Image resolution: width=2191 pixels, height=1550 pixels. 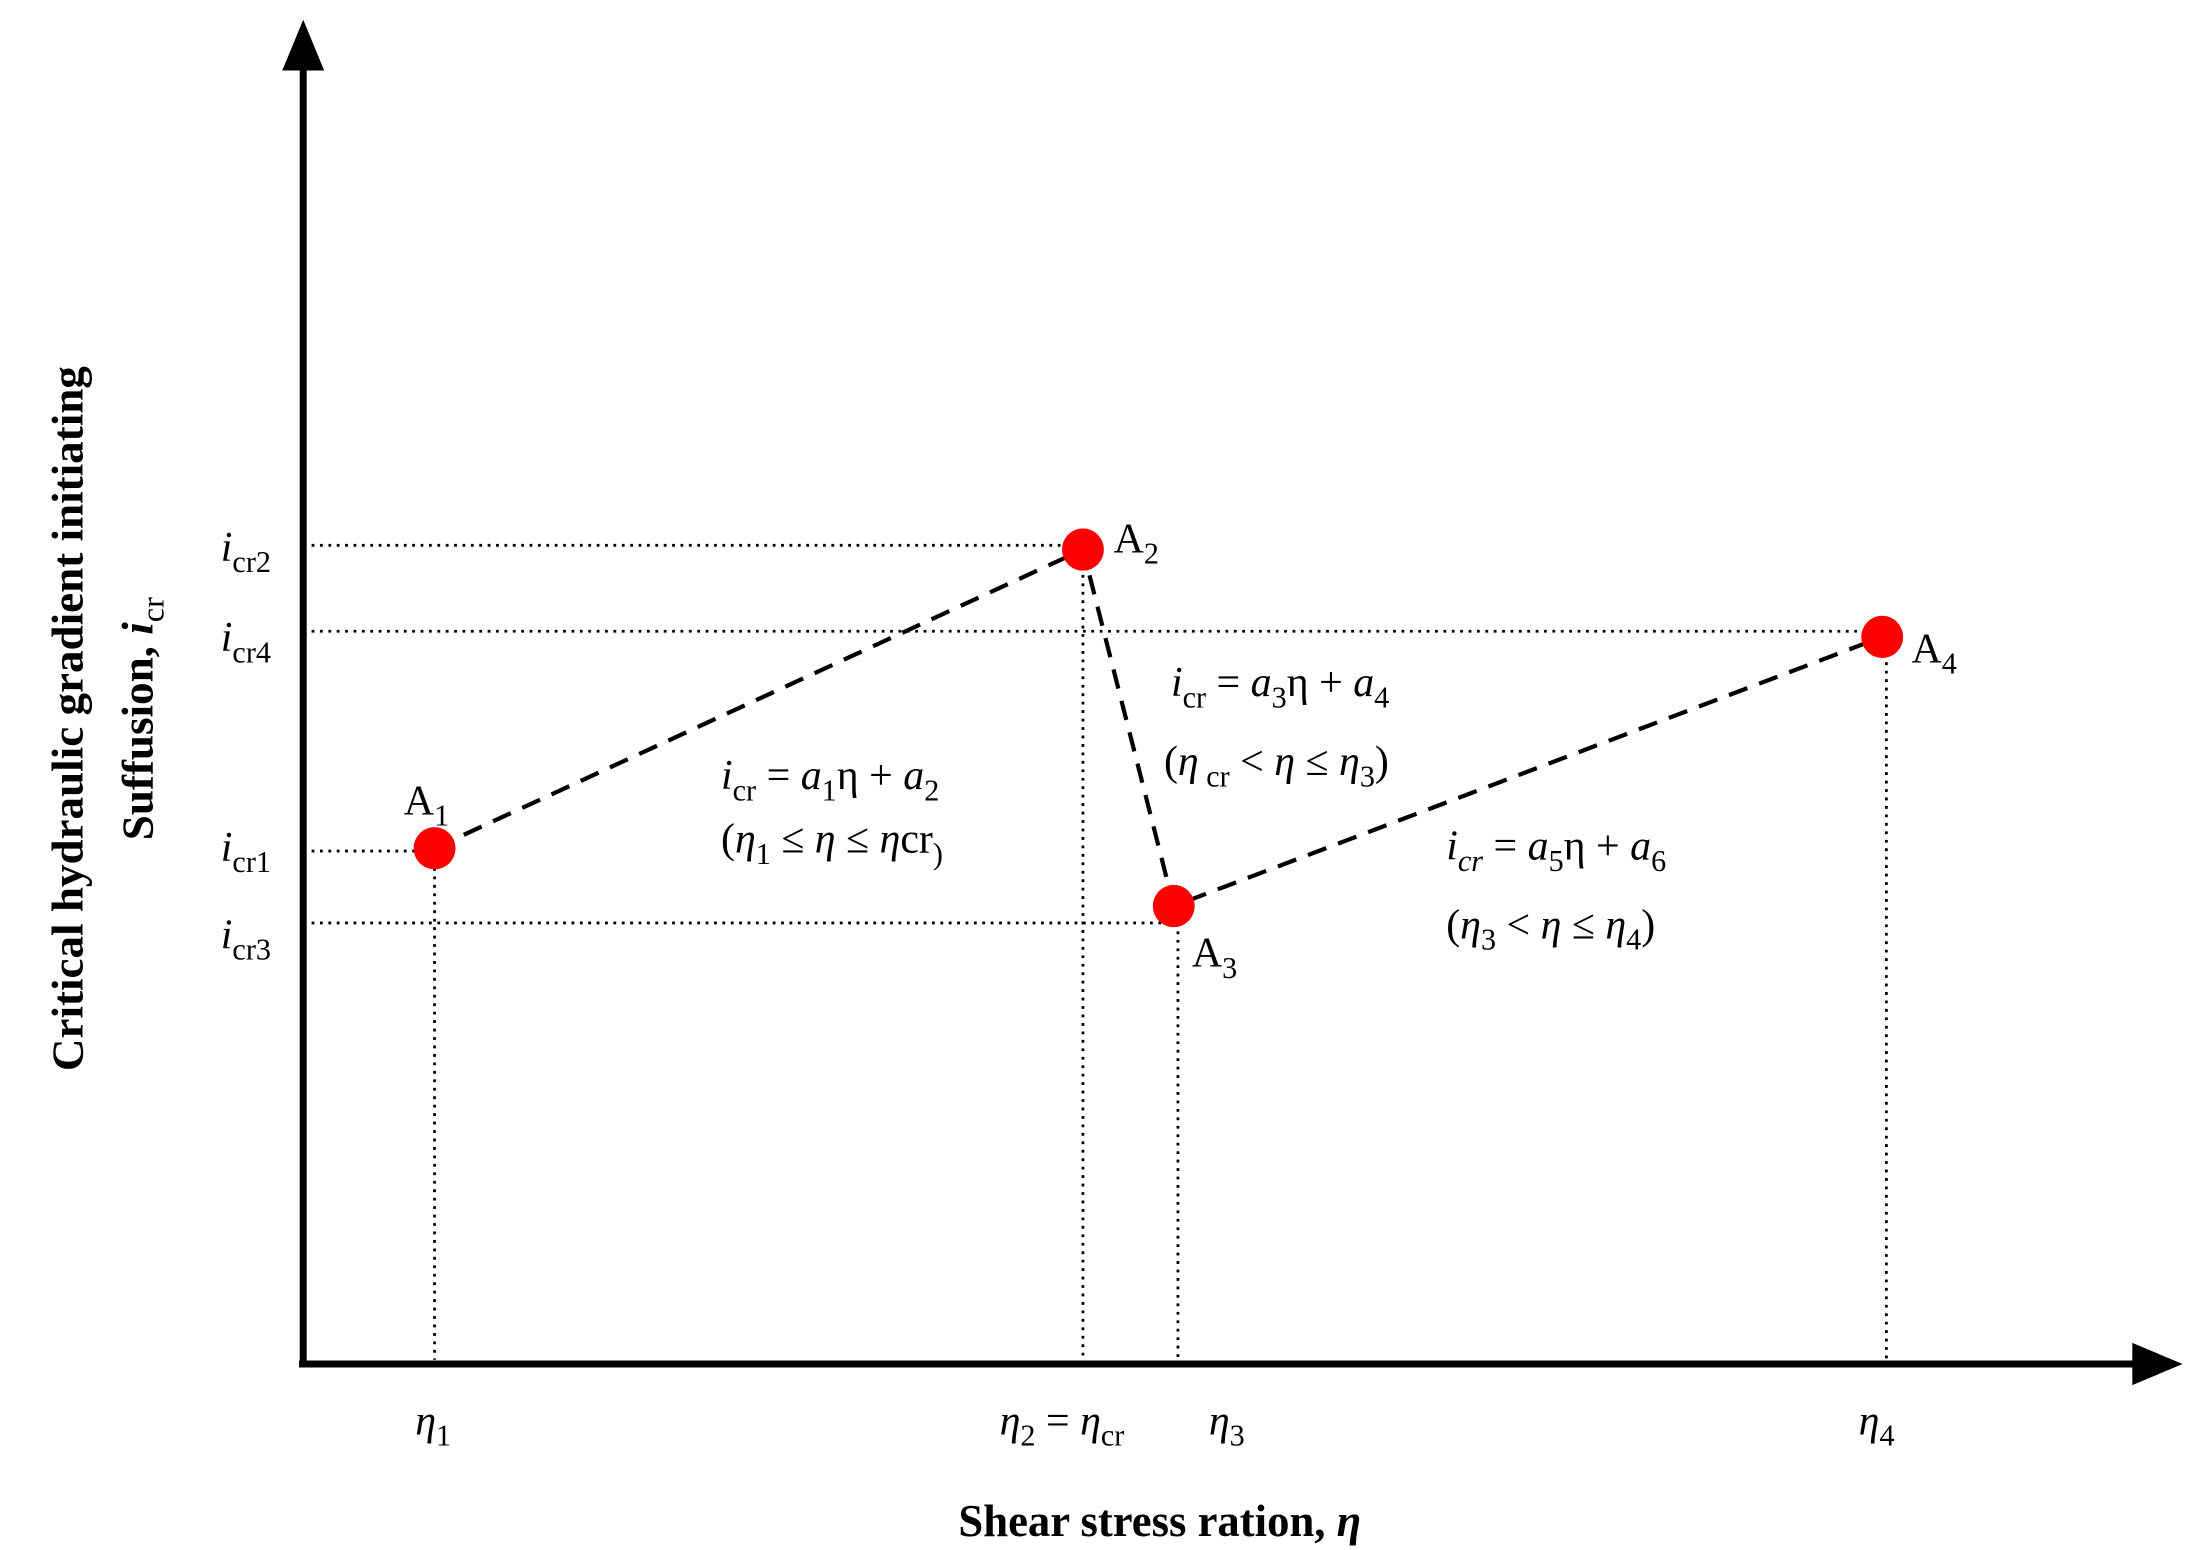 I want to click on y-tick-label: icr3, so click(x=246, y=938).